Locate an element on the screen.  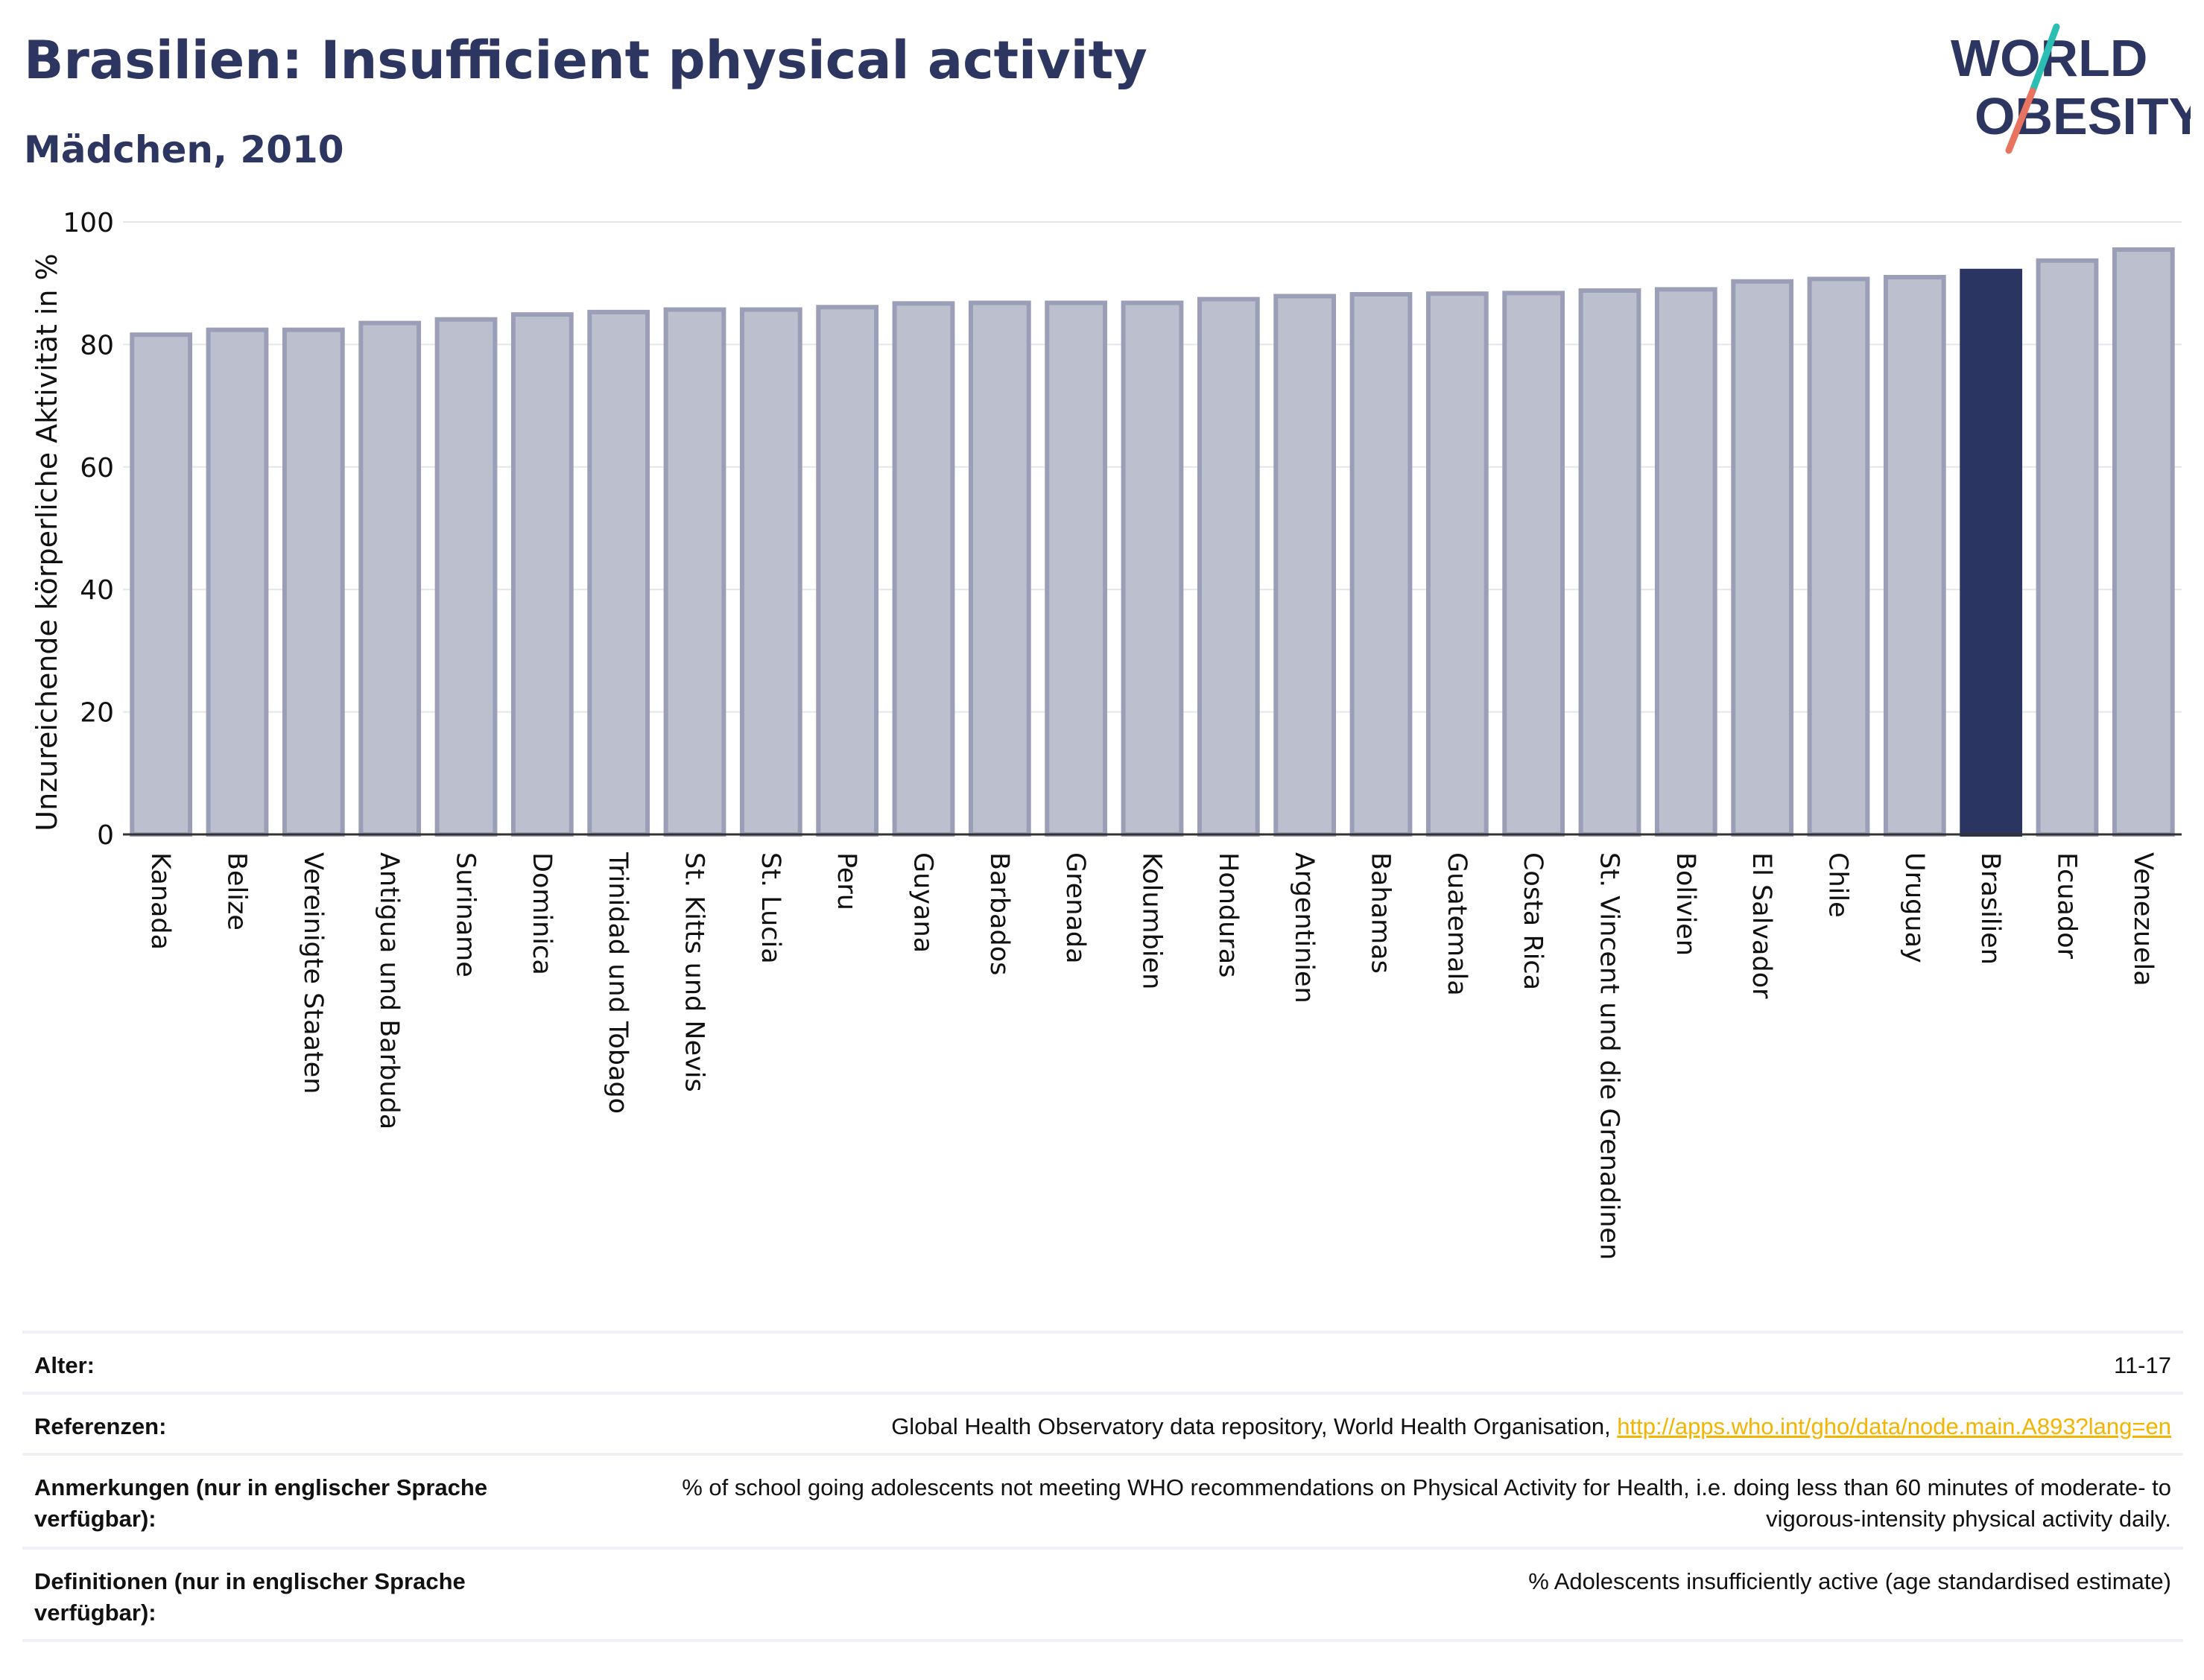
x-tick-label: St. Kitts und Nevis is located at coordinates (694, 972).